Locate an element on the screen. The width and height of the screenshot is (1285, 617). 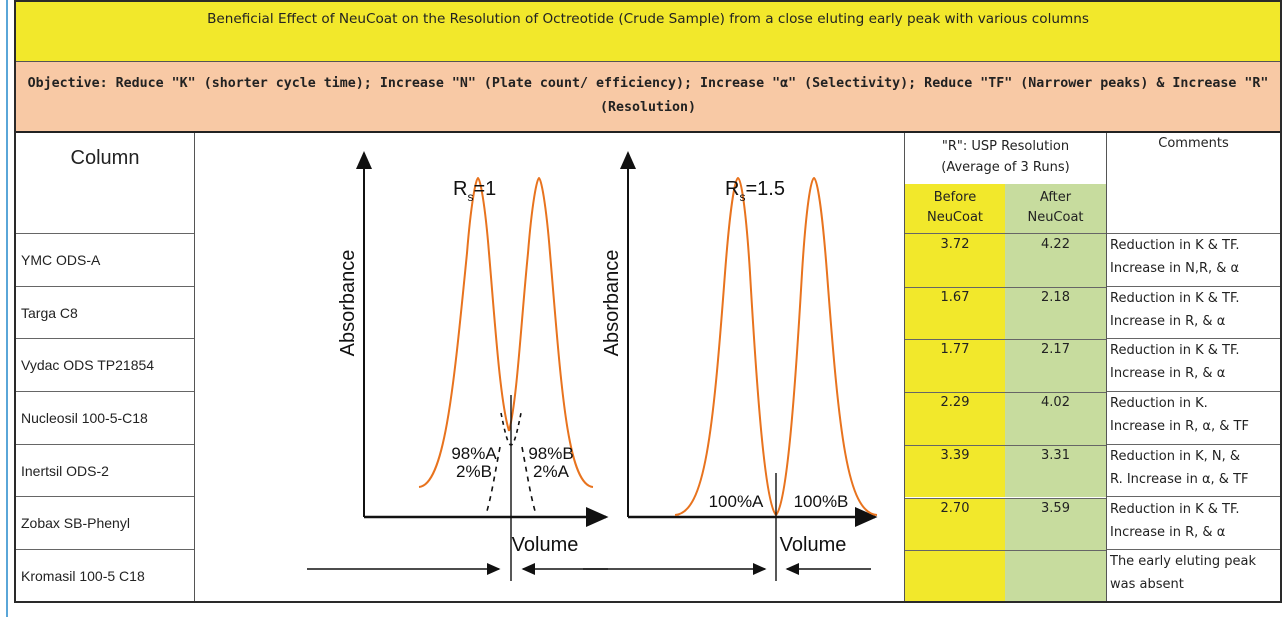
resolution-header-line-2: (Average of 3 Runs) is located at coordinates (1005, 167).